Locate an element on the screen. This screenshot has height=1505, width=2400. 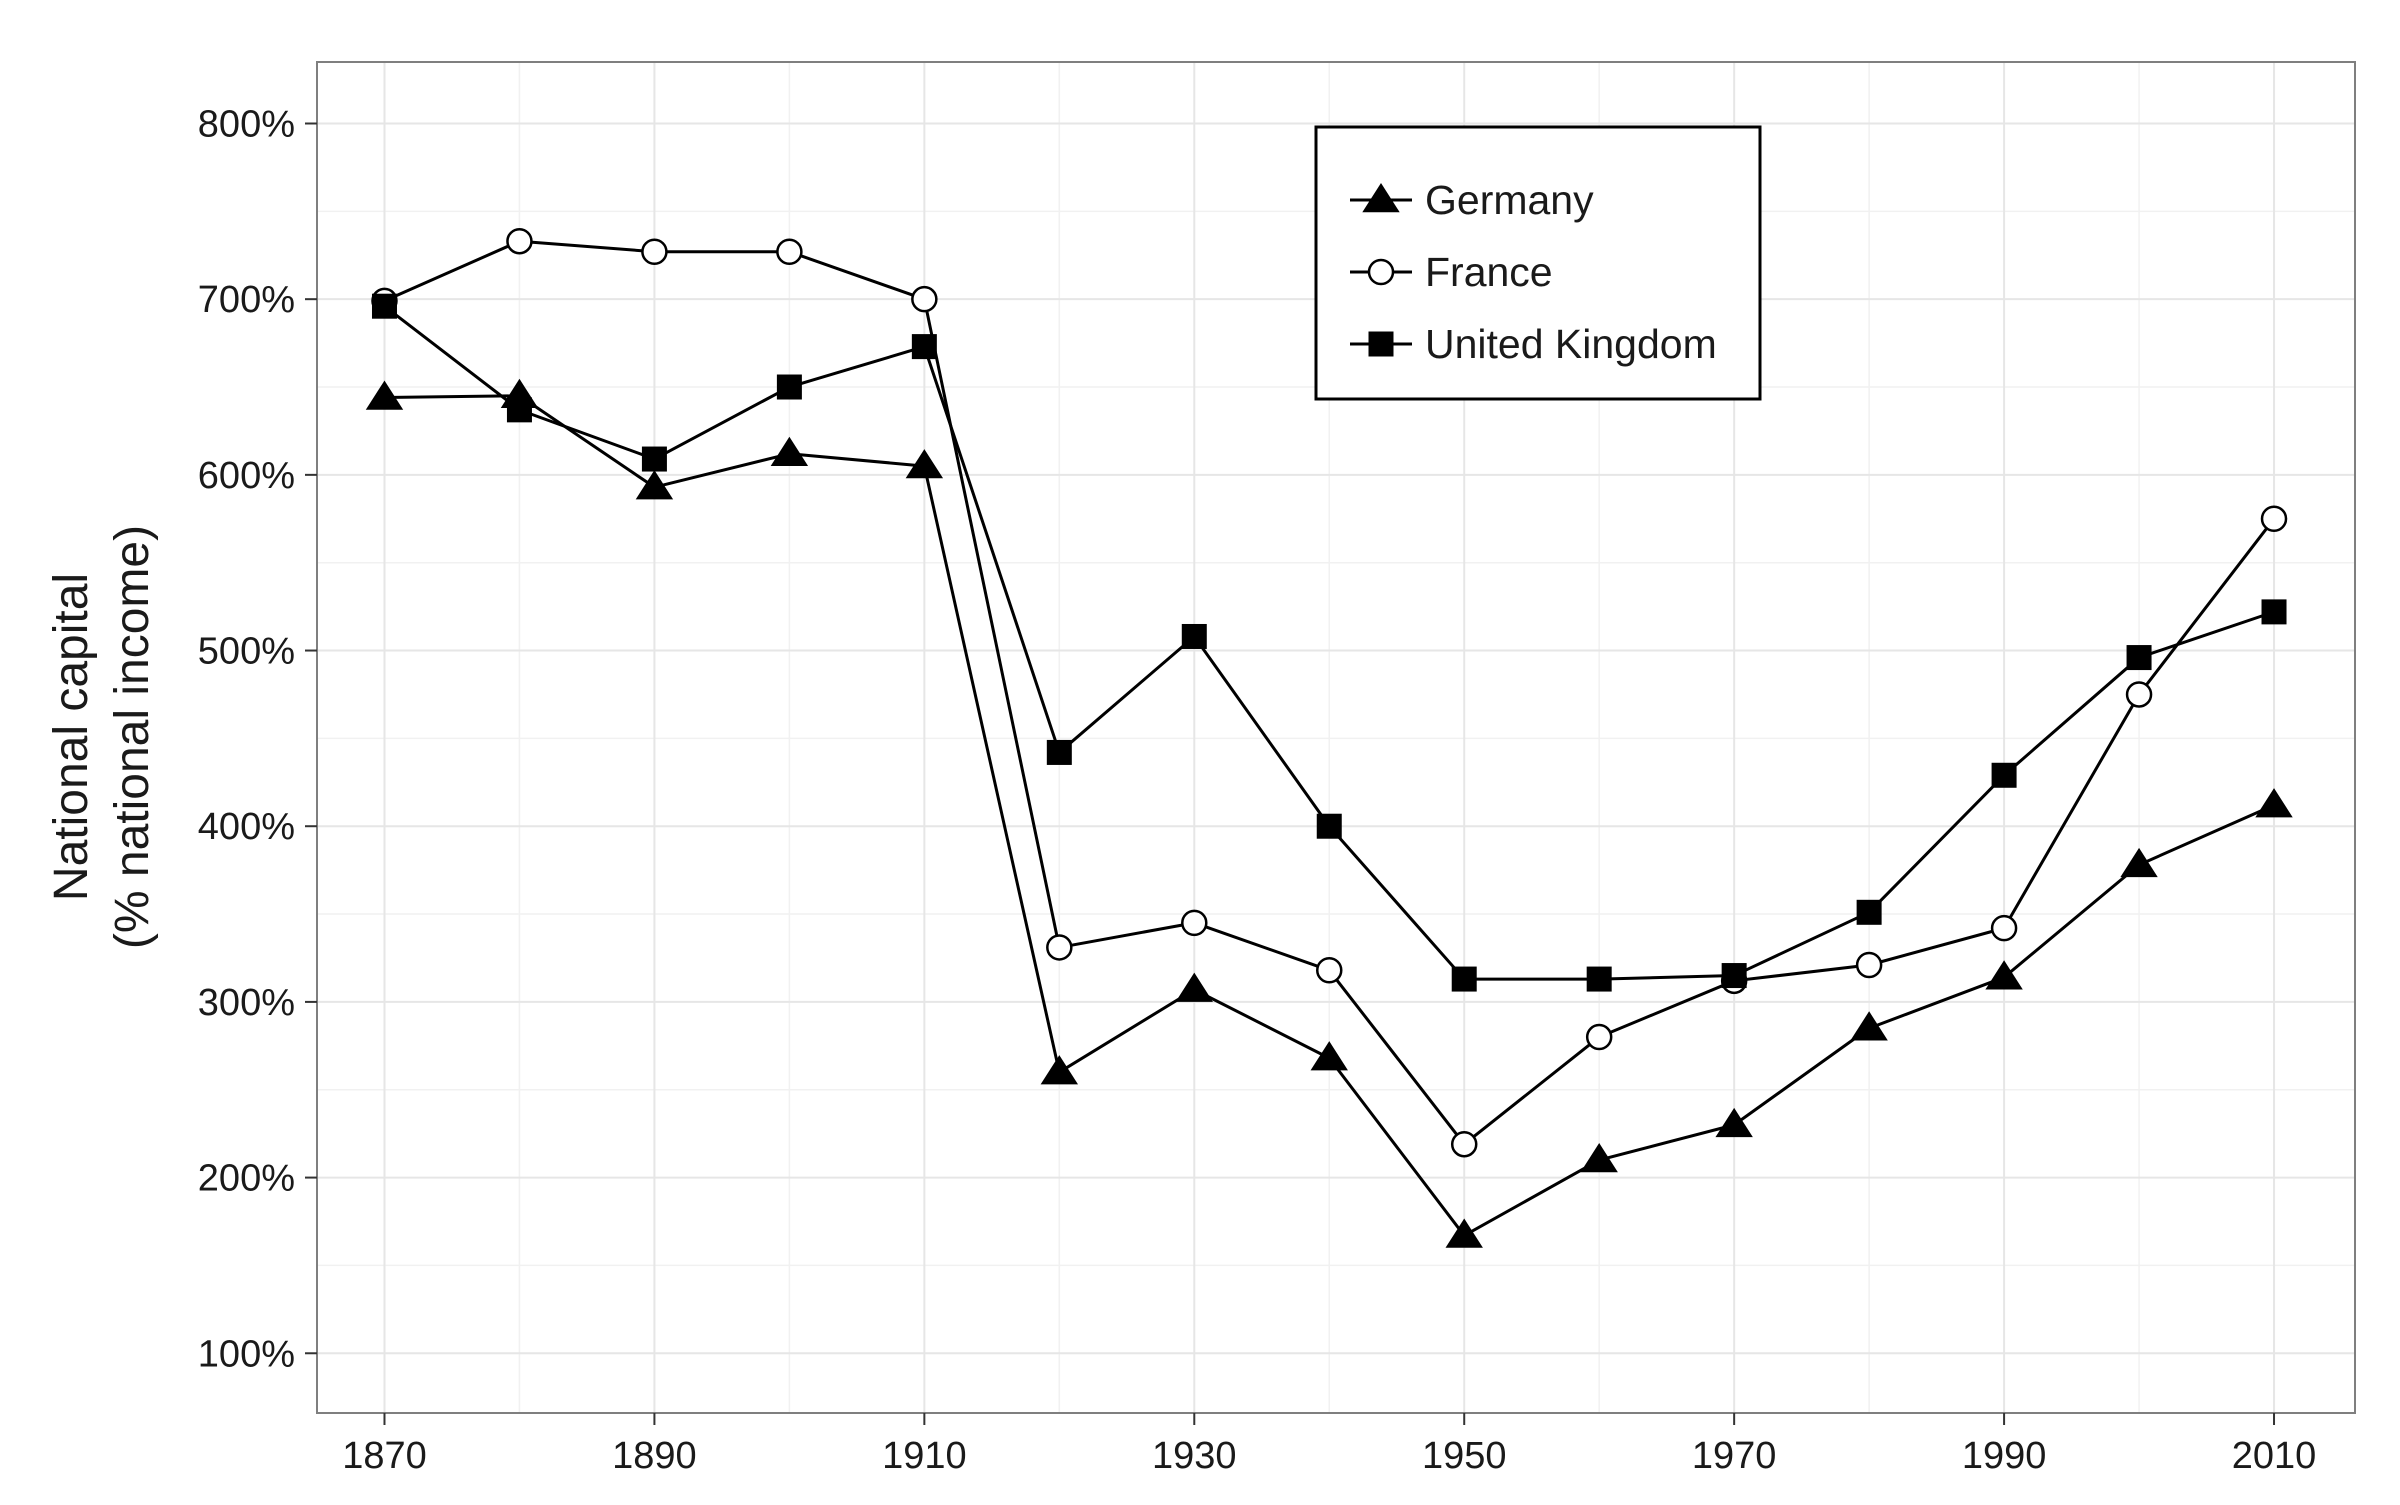
x-tick-label: 1930 is located at coordinates (1194, 1456).